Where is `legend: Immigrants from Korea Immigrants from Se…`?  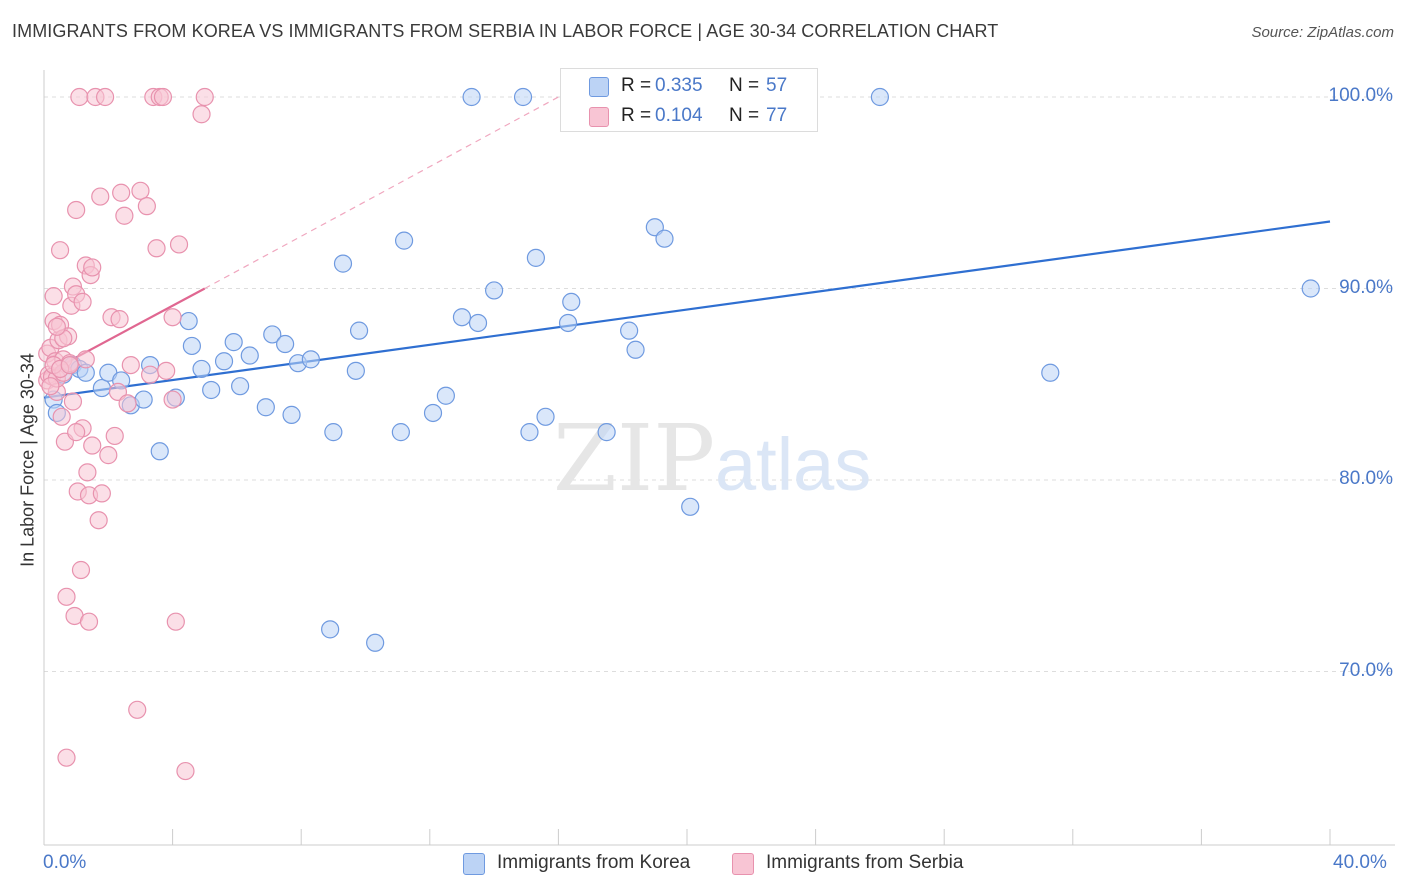 legend: Immigrants from Korea Immigrants from Se… is located at coordinates (703, 865).